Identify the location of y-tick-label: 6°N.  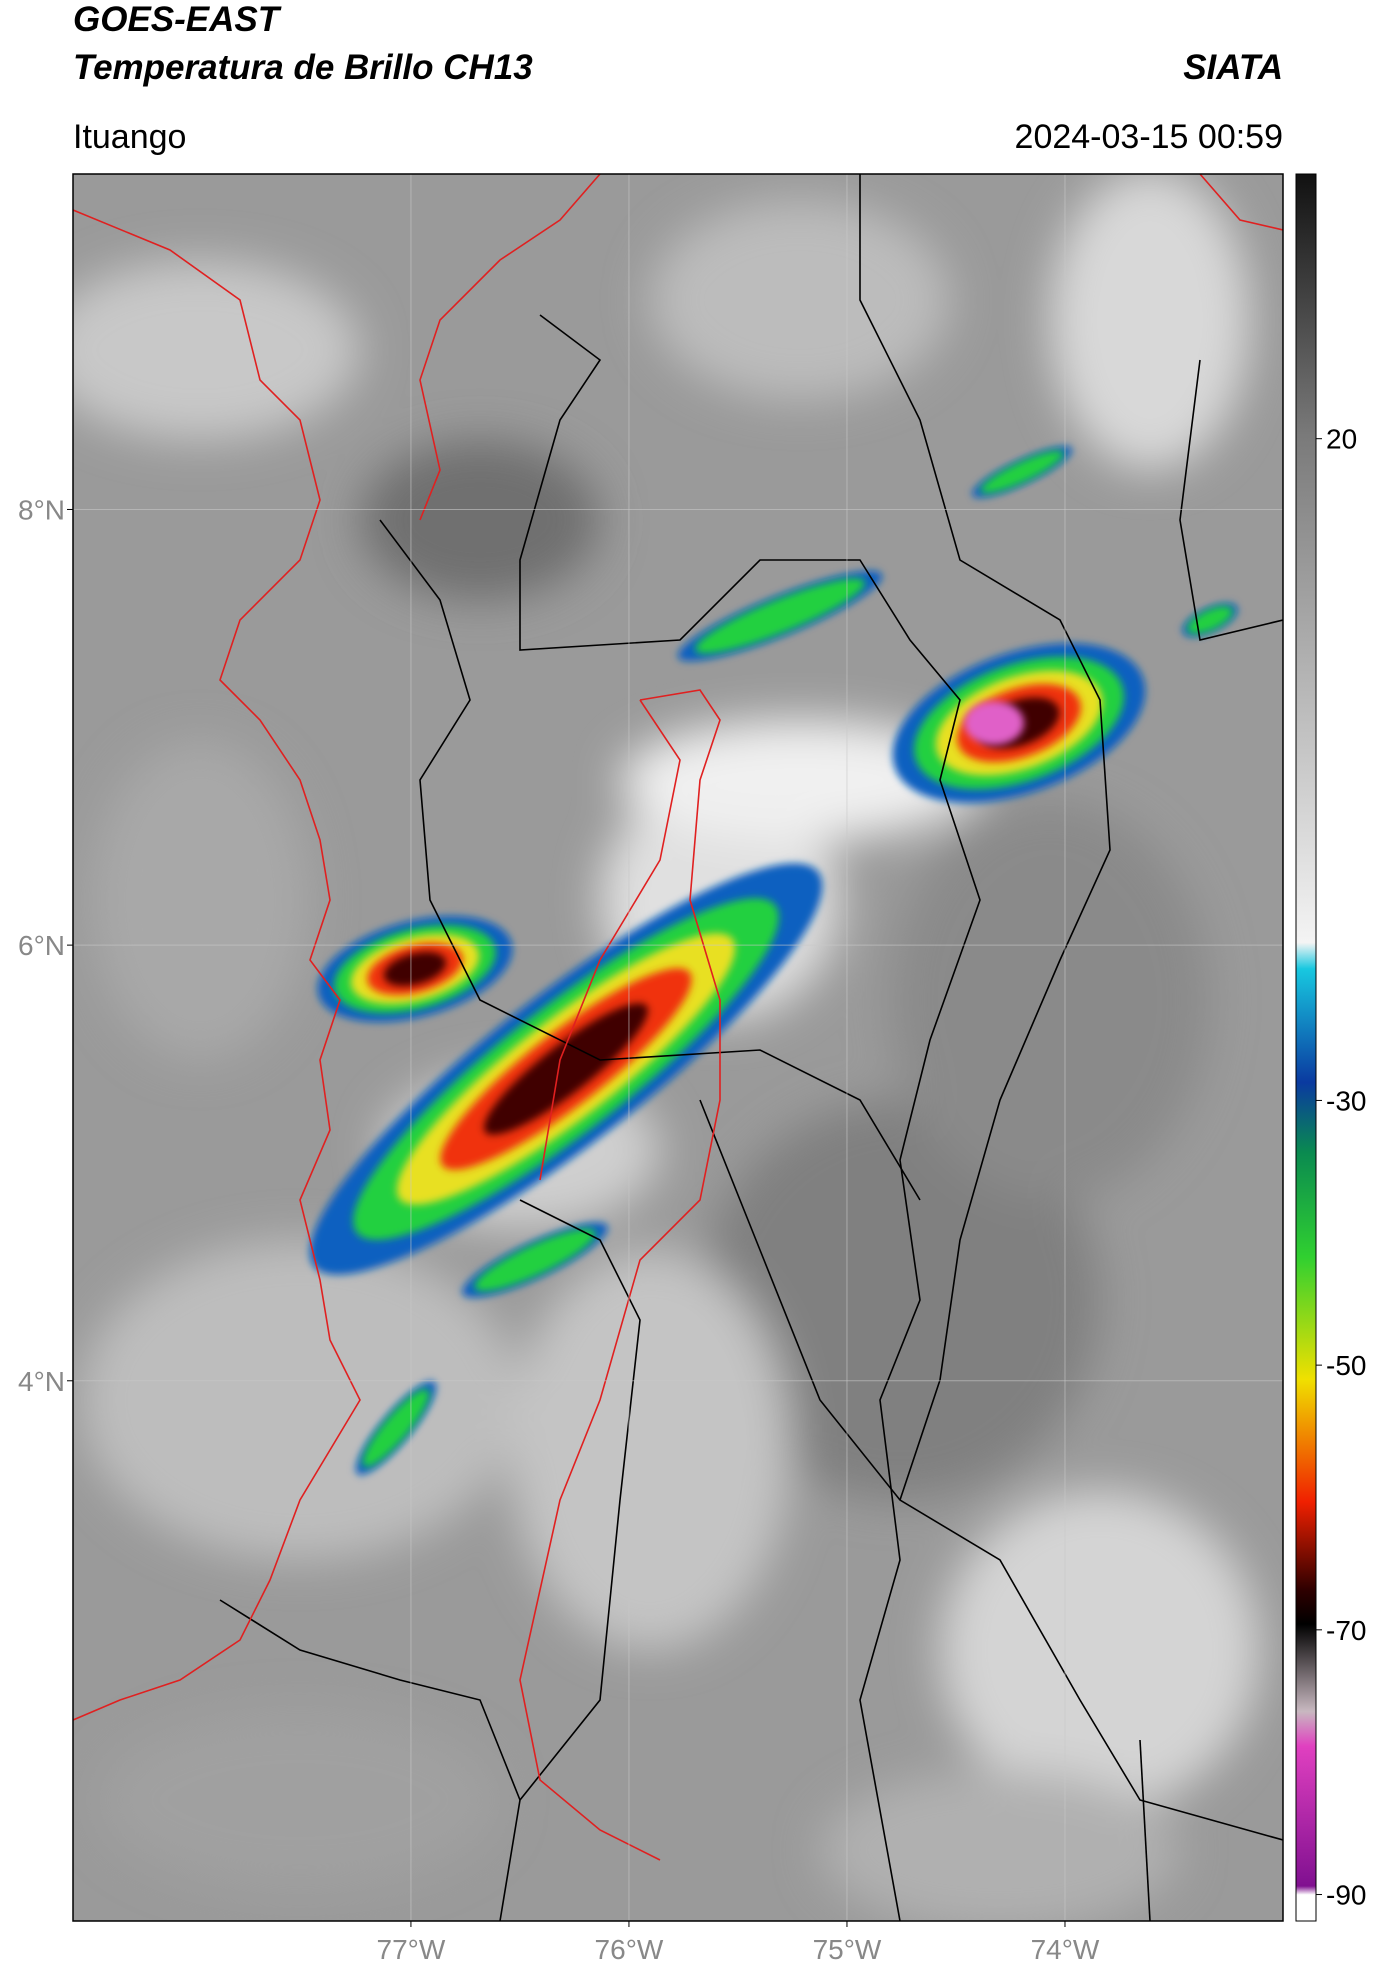
(41, 945).